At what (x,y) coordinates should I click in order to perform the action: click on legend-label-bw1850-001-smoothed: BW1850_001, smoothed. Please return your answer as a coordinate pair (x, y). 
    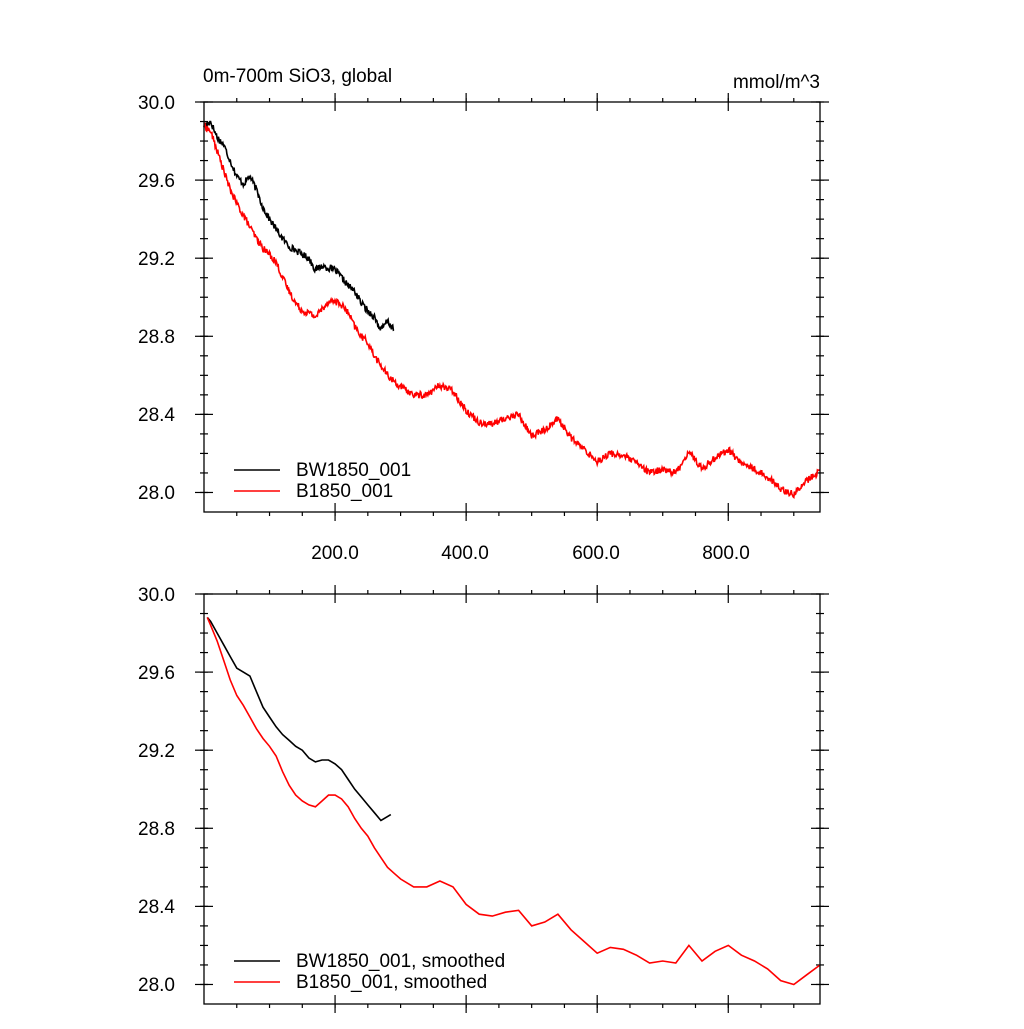
    Looking at the image, I should click on (400, 961).